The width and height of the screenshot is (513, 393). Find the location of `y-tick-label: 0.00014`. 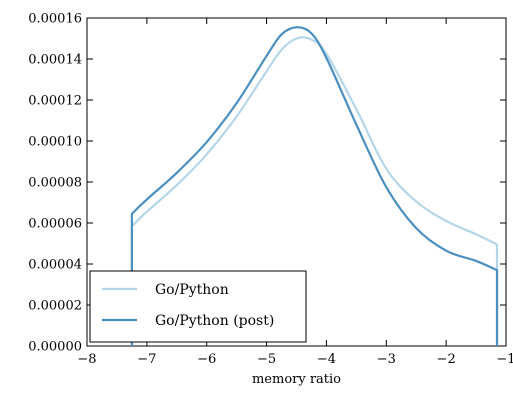

y-tick-label: 0.00014 is located at coordinates (55, 60).